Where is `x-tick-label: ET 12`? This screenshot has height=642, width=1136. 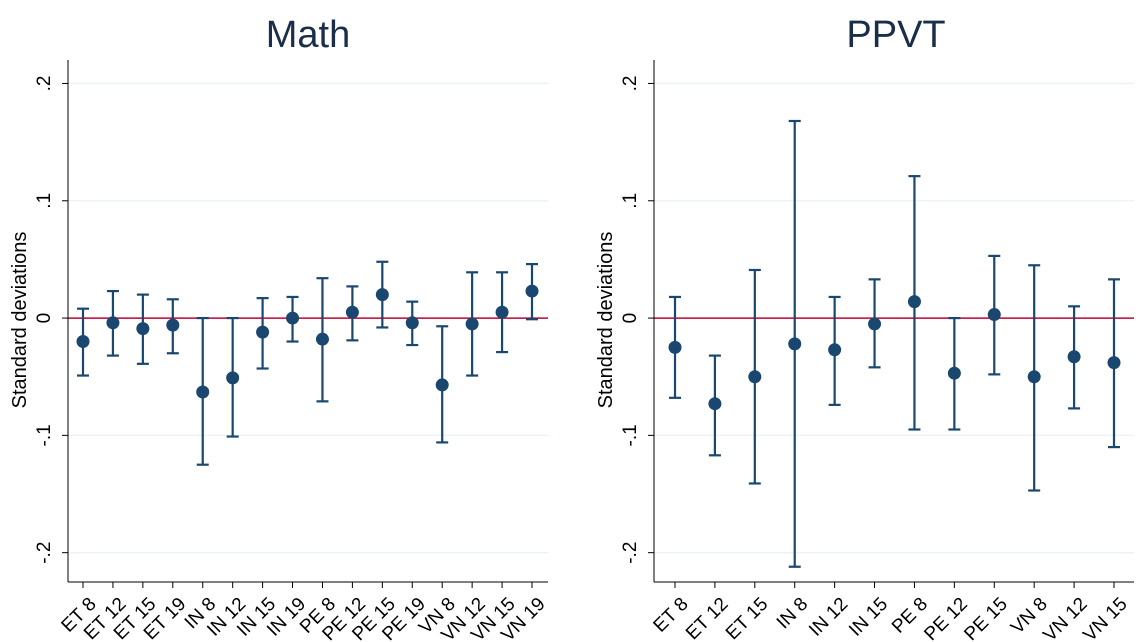
x-tick-label: ET 12 is located at coordinates (707, 618).